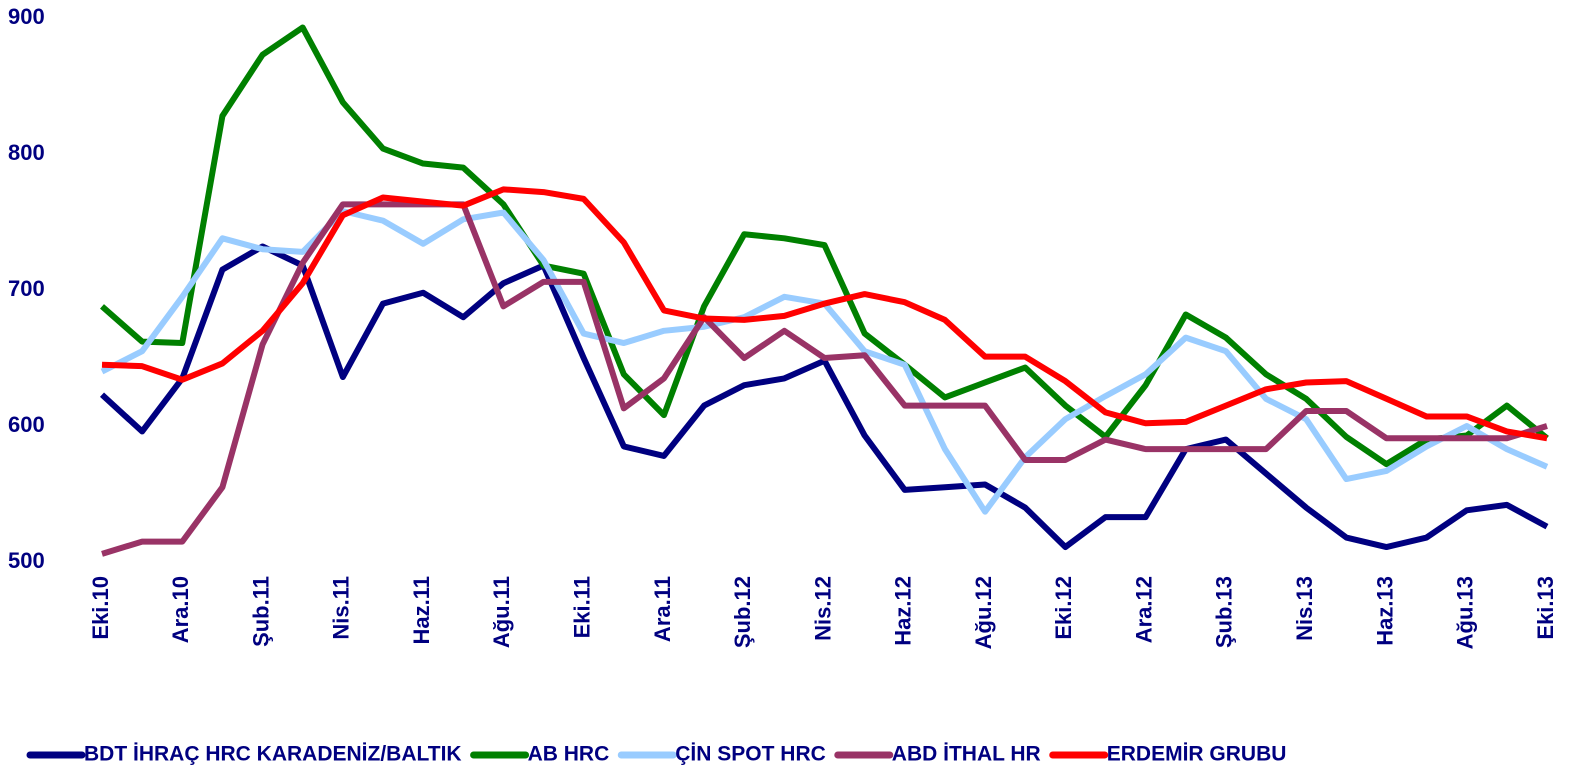  Describe the element at coordinates (1224, 612) in the screenshot. I see `x-tick-label: Şub.13` at that location.